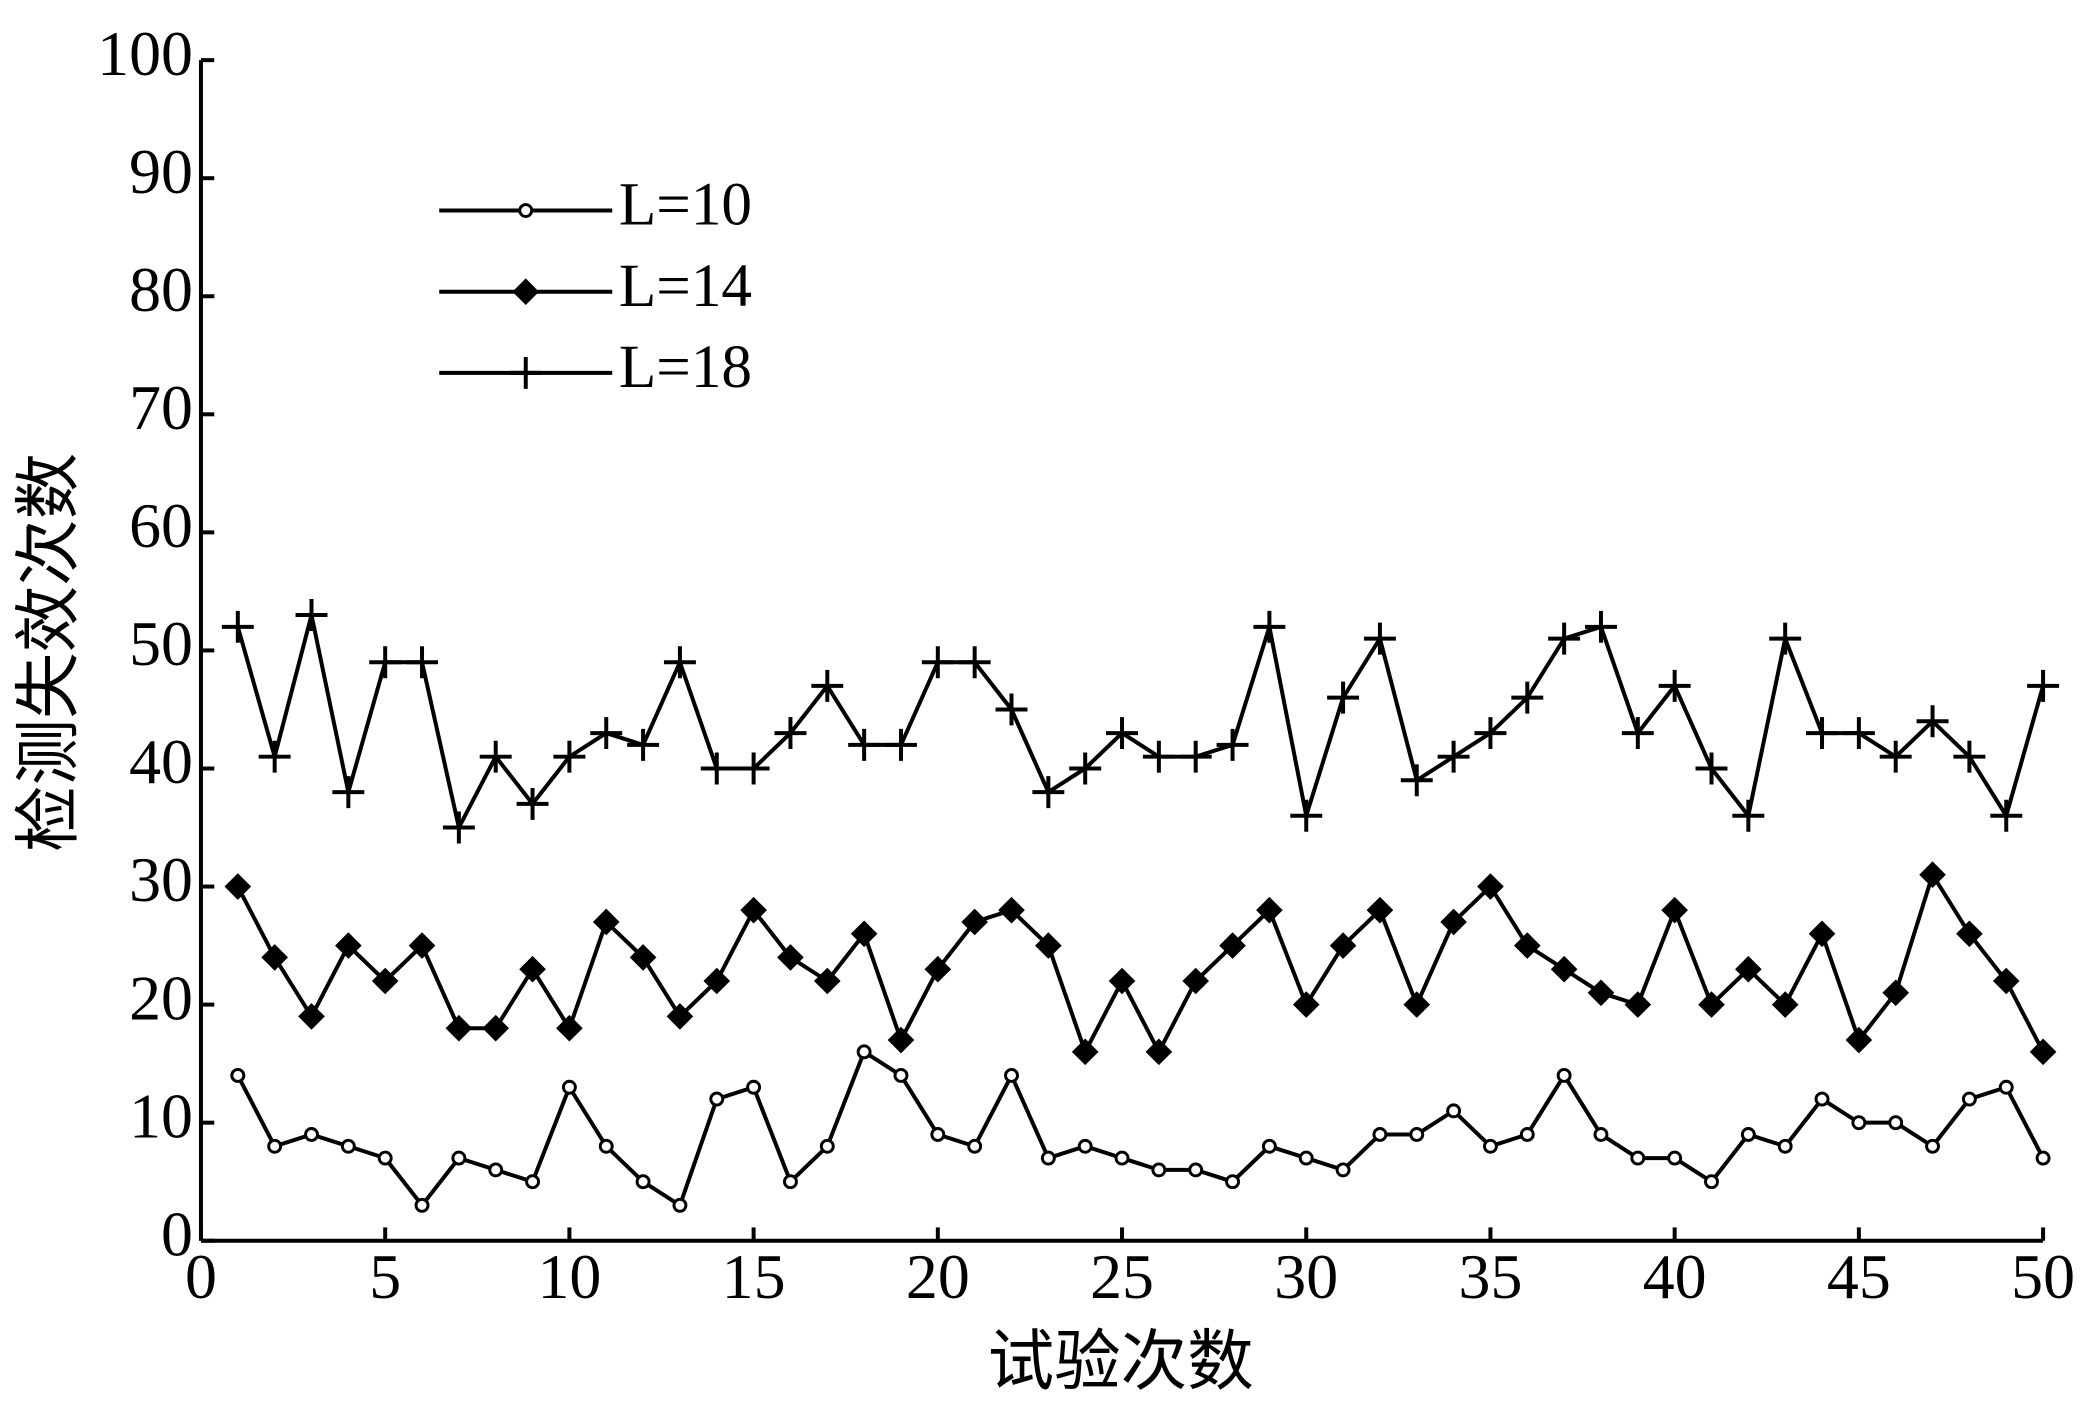 The image size is (2087, 1414). I want to click on x-axis-label: 试验次数, so click(1121, 1362).